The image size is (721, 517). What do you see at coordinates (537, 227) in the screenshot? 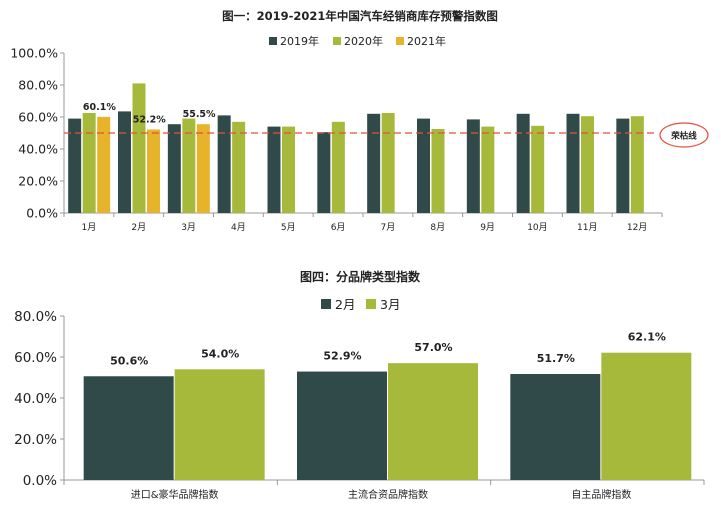
I see `chart-1-x-tick-label: 10月` at bounding box center [537, 227].